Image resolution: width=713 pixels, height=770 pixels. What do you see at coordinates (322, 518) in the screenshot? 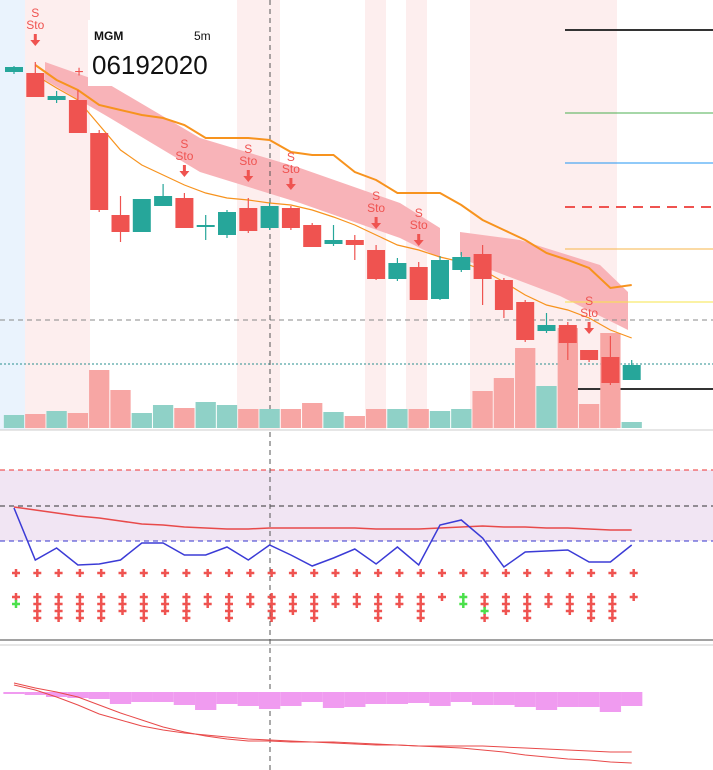
I see `stoch-slow` at bounding box center [322, 518].